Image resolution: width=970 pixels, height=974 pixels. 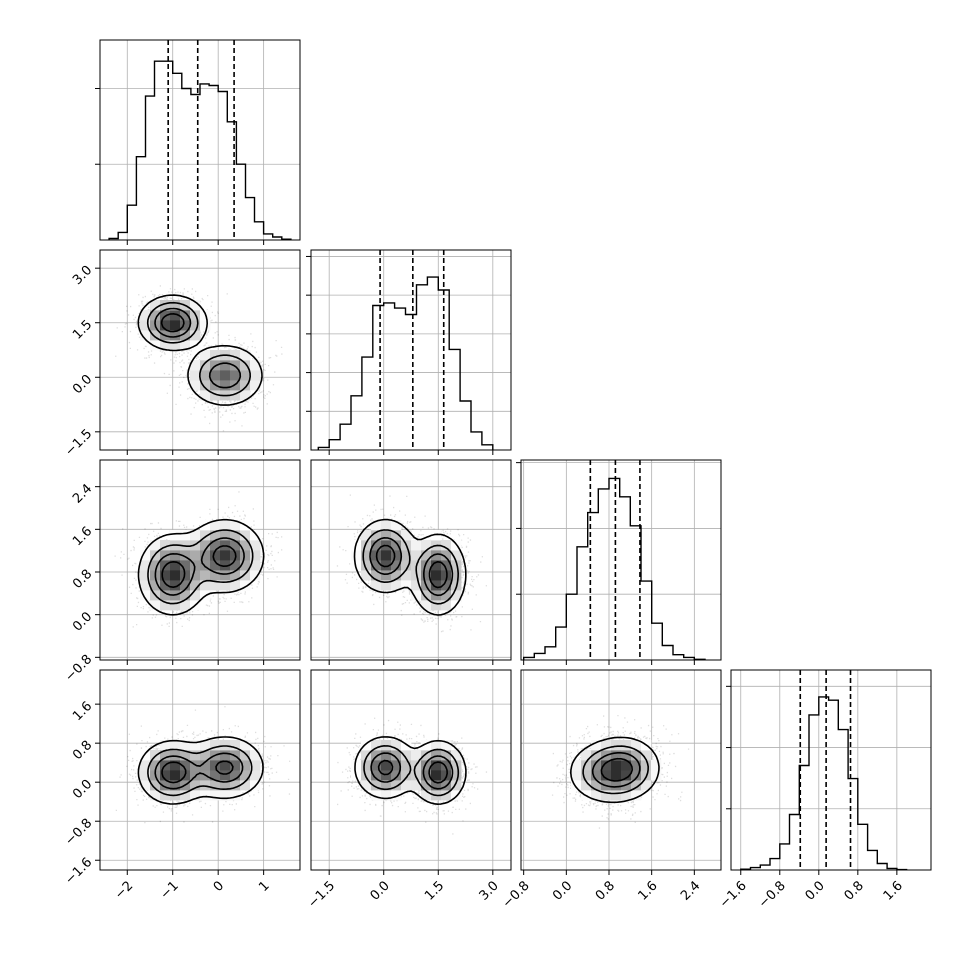 I want to click on x-tick-label: 1.6, so click(x=893, y=890).